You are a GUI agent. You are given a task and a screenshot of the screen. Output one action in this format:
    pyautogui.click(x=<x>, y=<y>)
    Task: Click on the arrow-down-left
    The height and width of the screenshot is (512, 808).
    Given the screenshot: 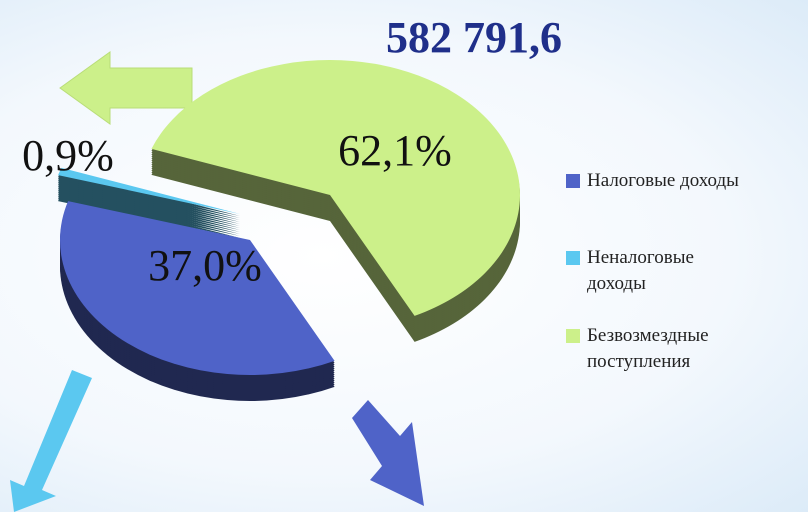 What is the action you would take?
    pyautogui.click(x=51, y=441)
    